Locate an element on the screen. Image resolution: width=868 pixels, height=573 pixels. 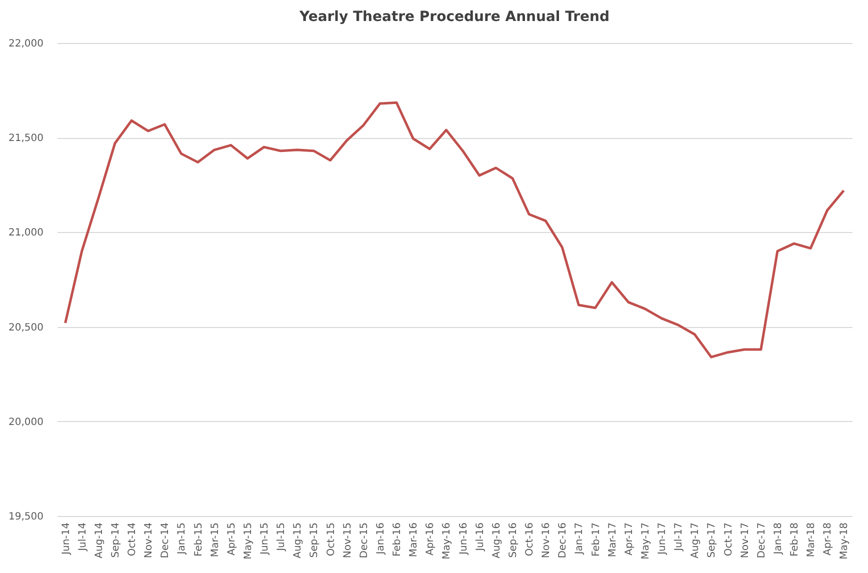
x-tick-label: Nov-14 is located at coordinates (149, 540).